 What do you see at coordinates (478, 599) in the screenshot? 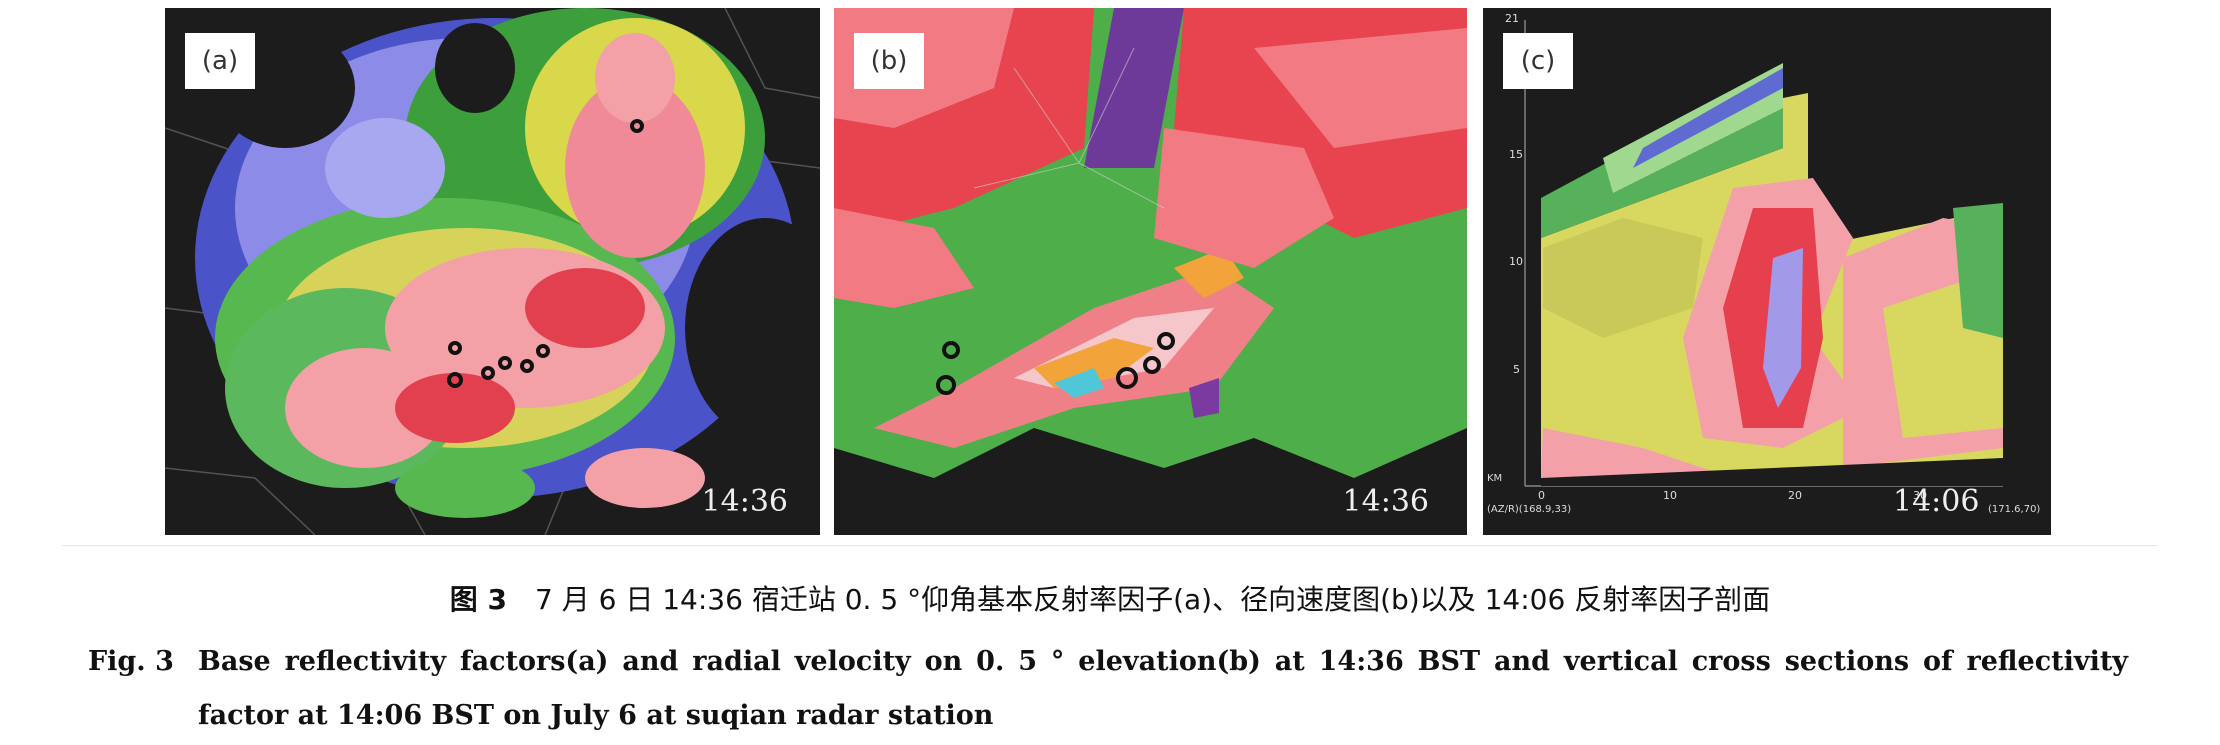
I see `caption-chinese-label: 图 3` at bounding box center [478, 599].